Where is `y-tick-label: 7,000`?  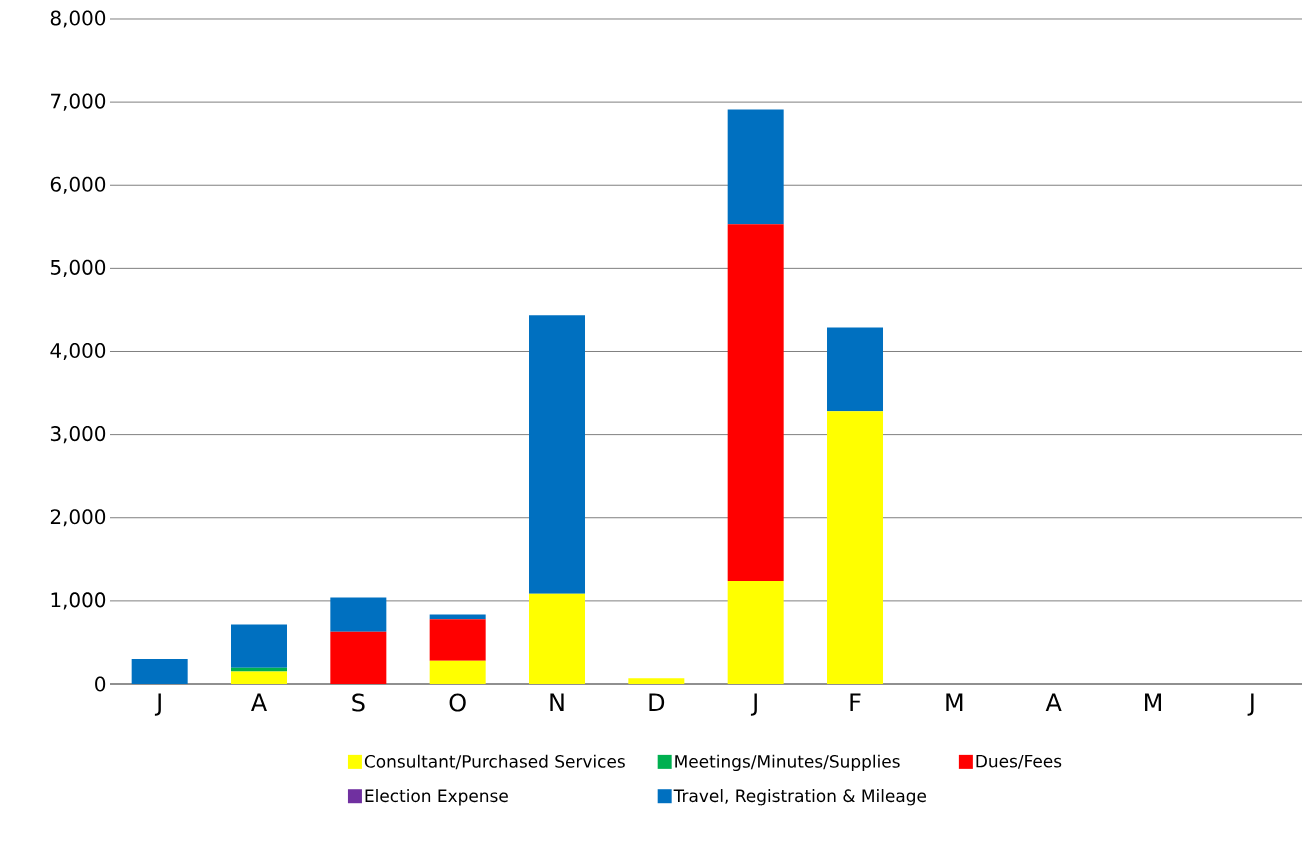 y-tick-label: 7,000 is located at coordinates (78, 102).